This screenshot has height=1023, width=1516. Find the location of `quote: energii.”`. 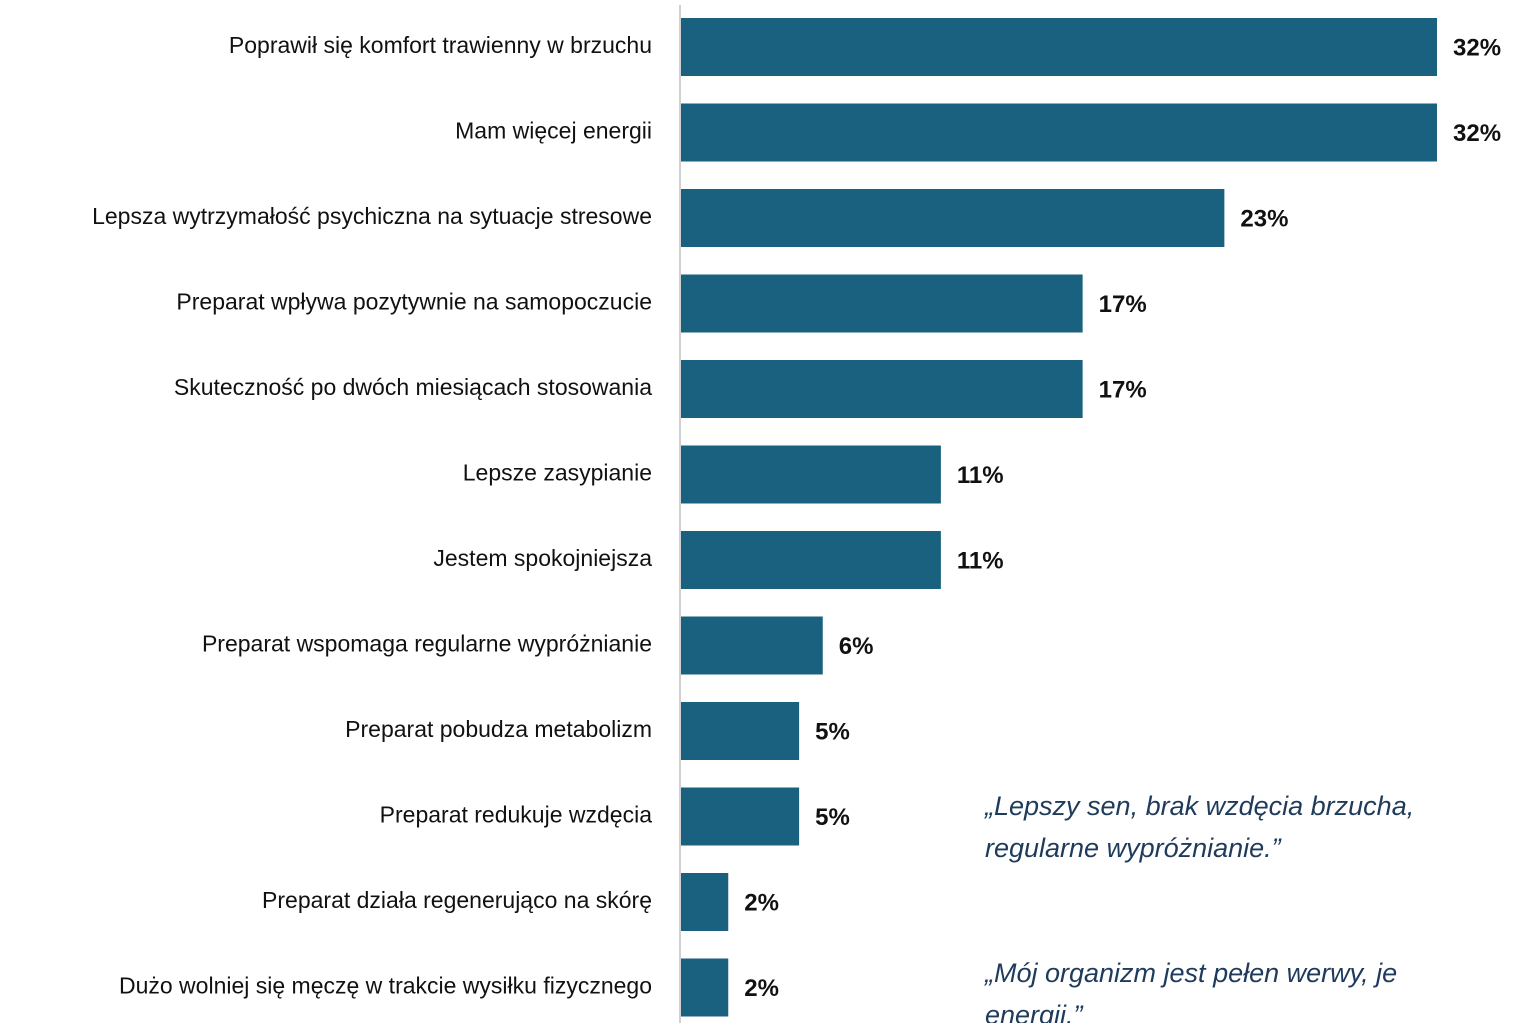

quote: energii.” is located at coordinates (1034, 1011).